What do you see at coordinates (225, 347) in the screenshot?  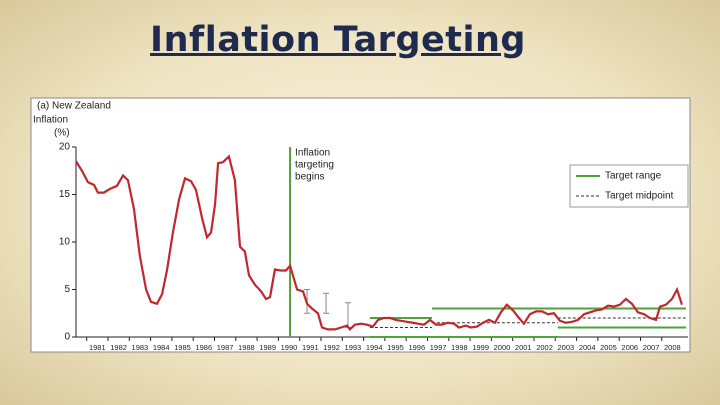 I see `x-tick-label: 1987` at bounding box center [225, 347].